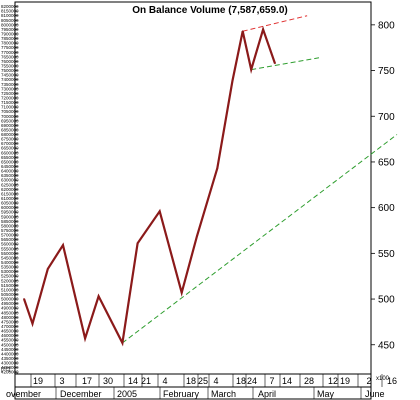 Image resolution: width=420 pixels, height=400 pixels. I want to click on day-tick-label: 25, so click(203, 381).